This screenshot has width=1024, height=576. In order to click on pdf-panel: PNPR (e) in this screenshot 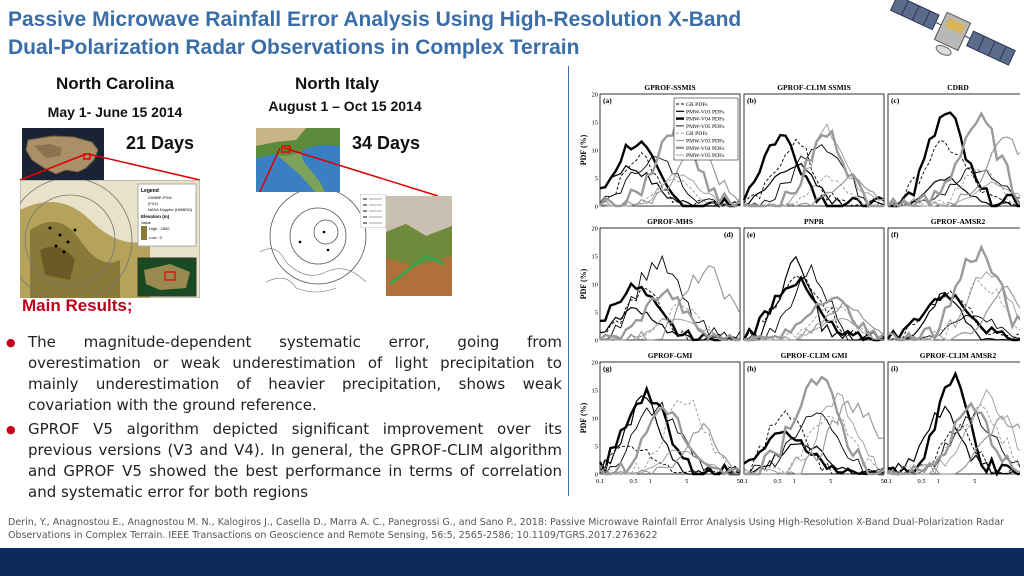, I will do `click(813, 279)`.